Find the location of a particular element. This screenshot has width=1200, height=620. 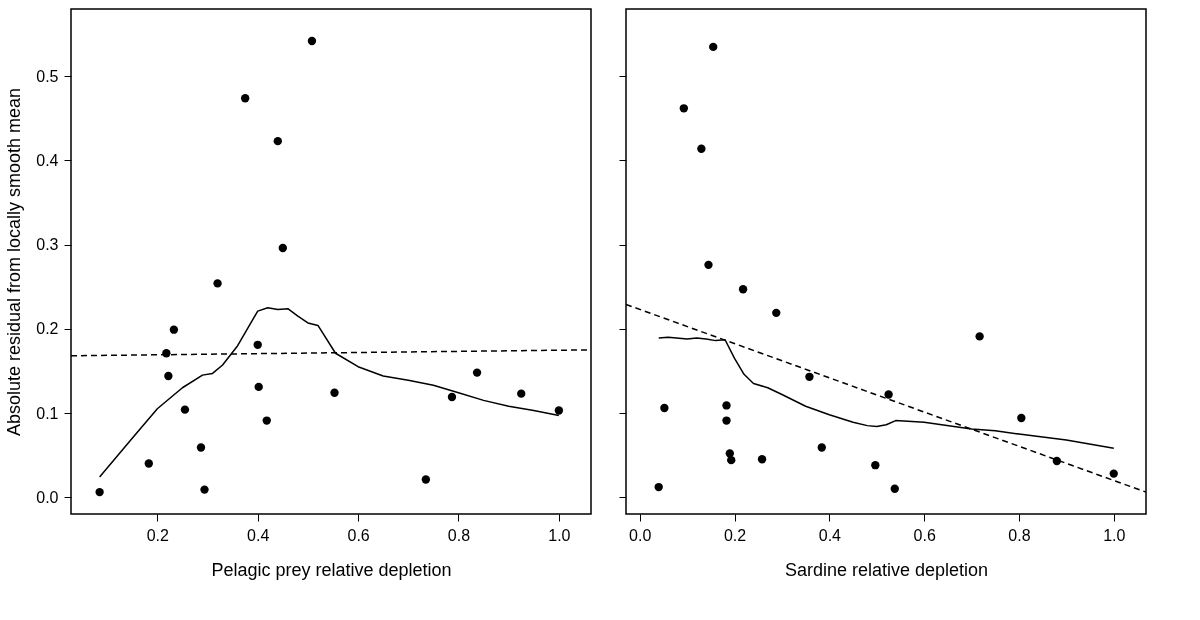

x-axis-title: Sardine relative depletion is located at coordinates (886, 569).